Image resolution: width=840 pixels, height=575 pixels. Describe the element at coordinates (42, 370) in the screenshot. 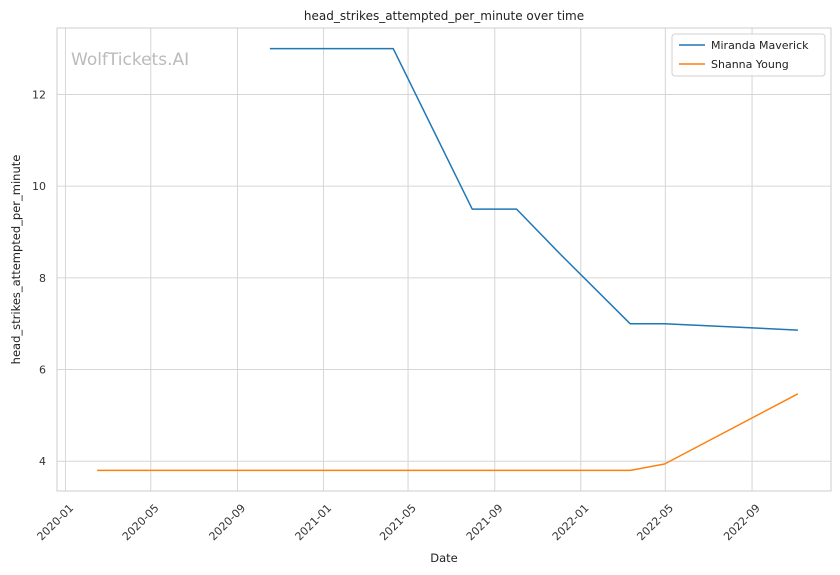

I see `y-tick-label: 6` at that location.